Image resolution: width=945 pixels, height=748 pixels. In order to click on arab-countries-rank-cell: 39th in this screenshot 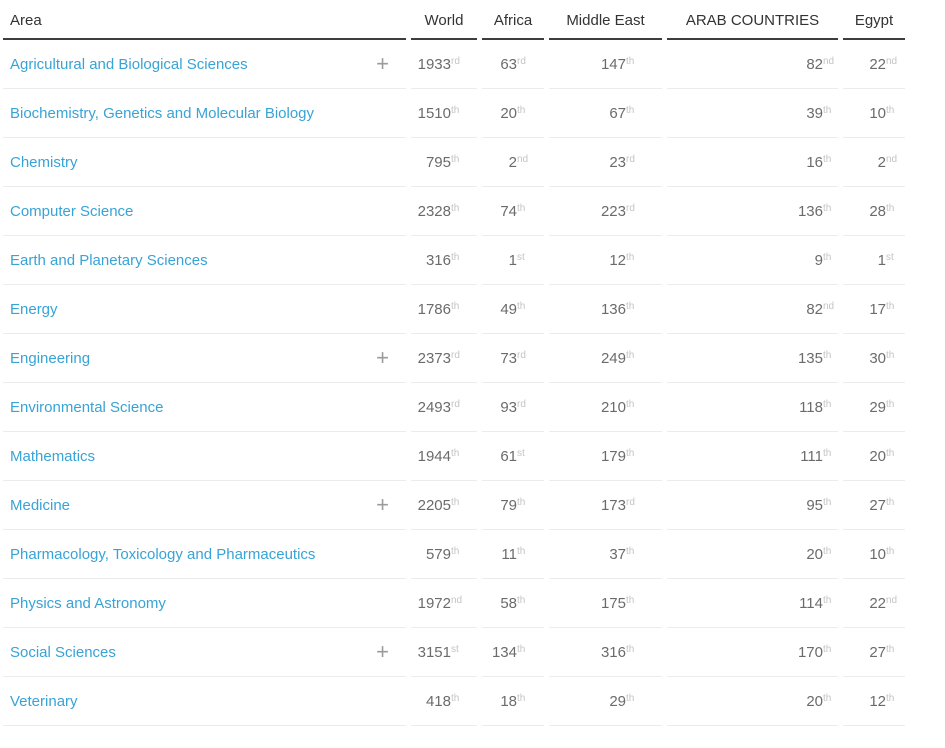, I will do `click(752, 113)`.